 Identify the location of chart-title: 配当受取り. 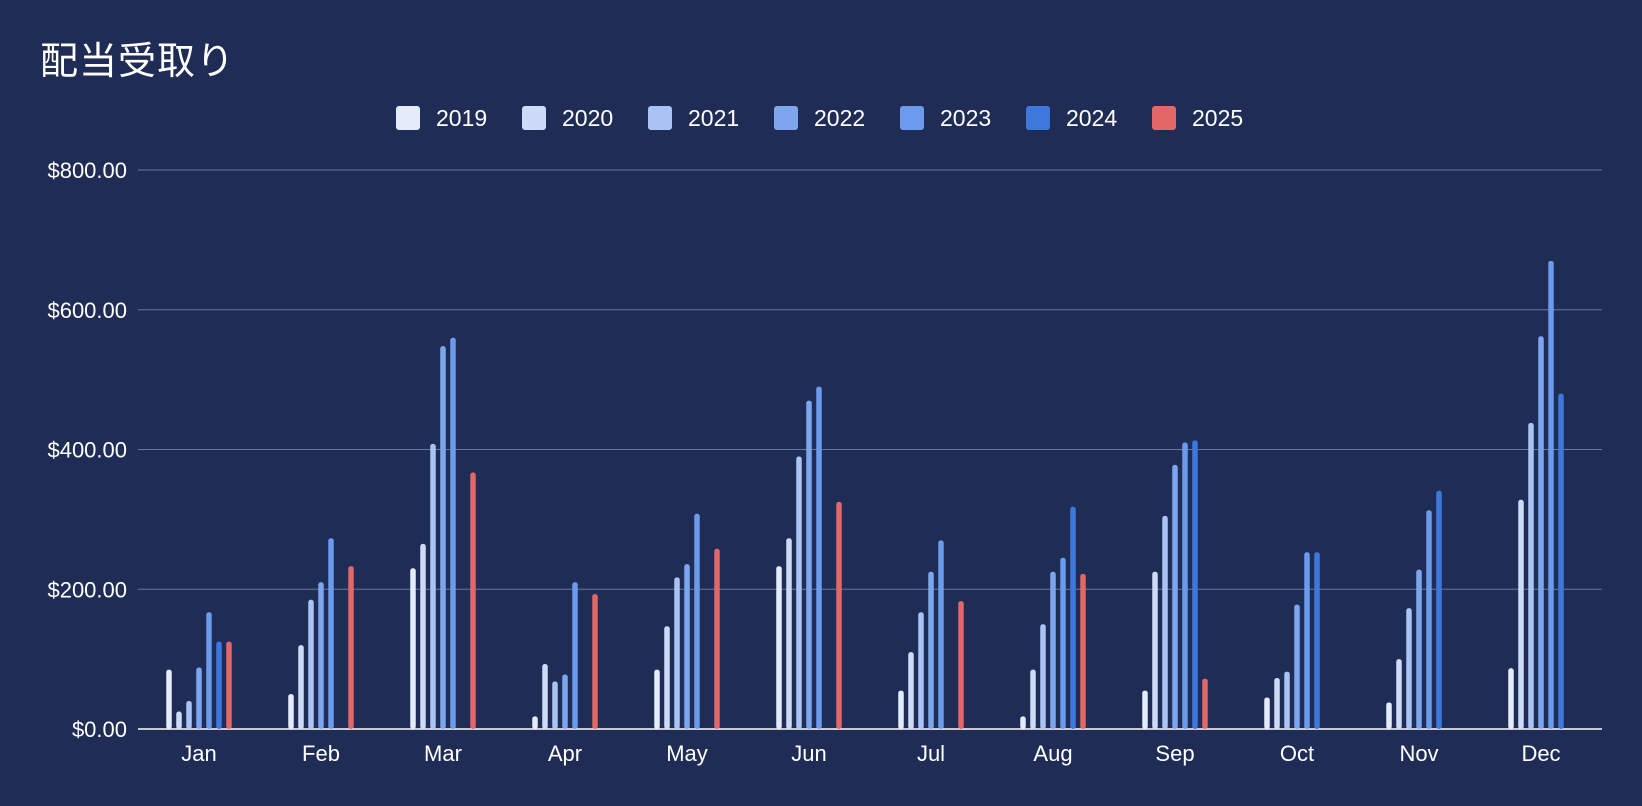
(138, 61).